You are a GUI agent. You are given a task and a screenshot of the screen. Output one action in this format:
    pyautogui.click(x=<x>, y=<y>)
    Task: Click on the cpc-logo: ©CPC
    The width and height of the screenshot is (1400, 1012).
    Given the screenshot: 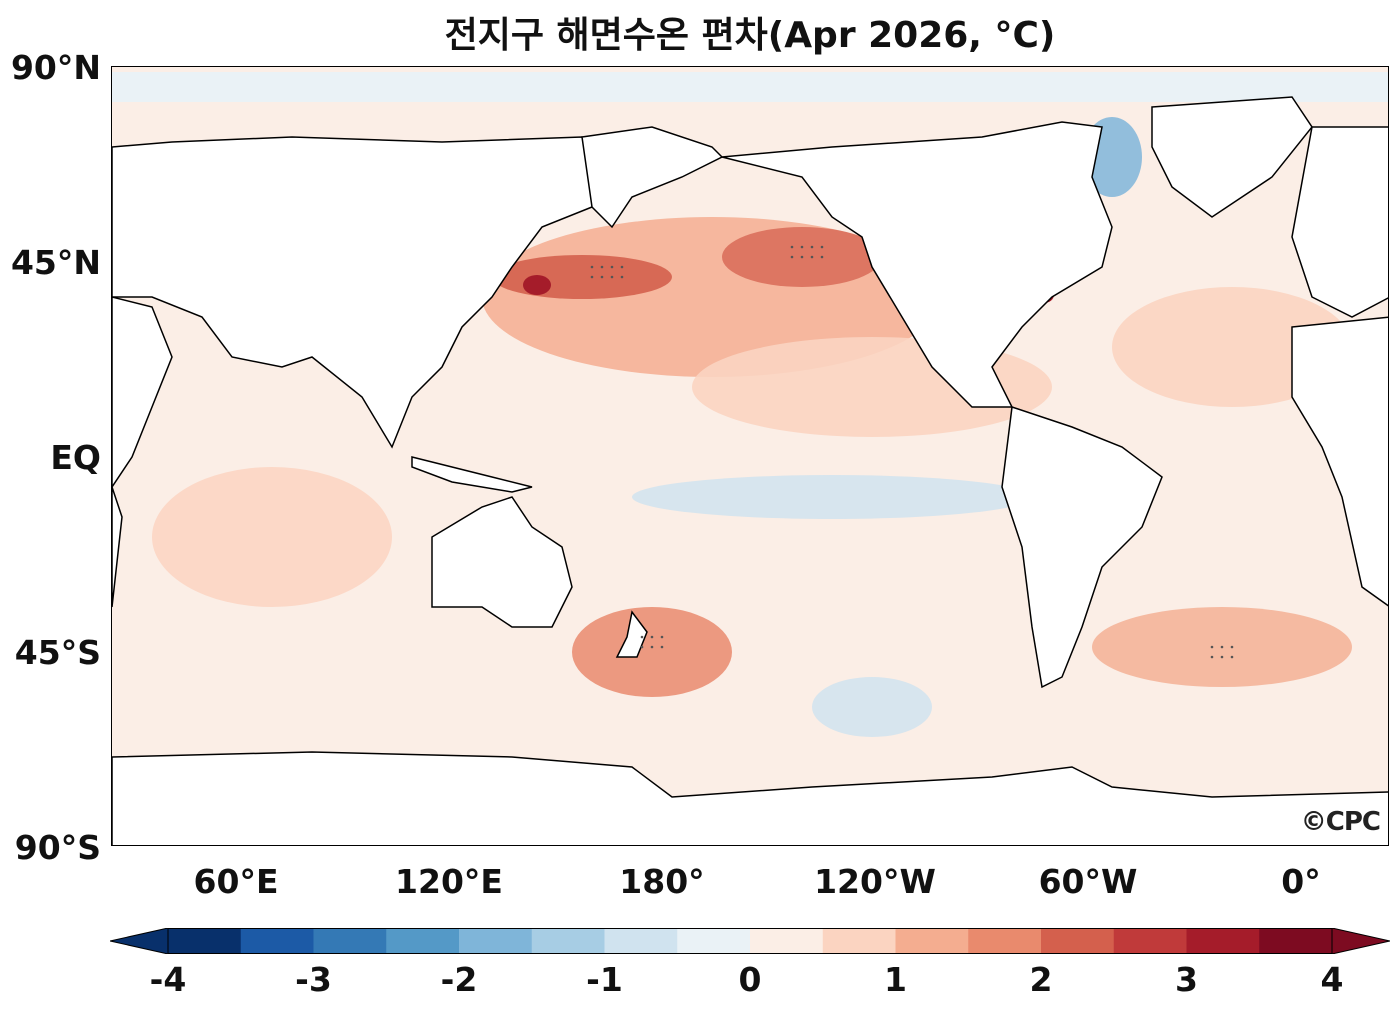 What is the action you would take?
    pyautogui.click(x=1340, y=822)
    